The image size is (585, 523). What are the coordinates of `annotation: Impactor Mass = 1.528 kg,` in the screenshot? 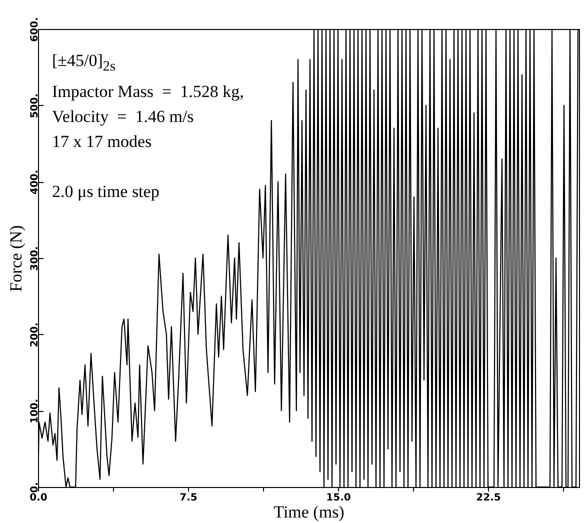 It's located at (148, 92).